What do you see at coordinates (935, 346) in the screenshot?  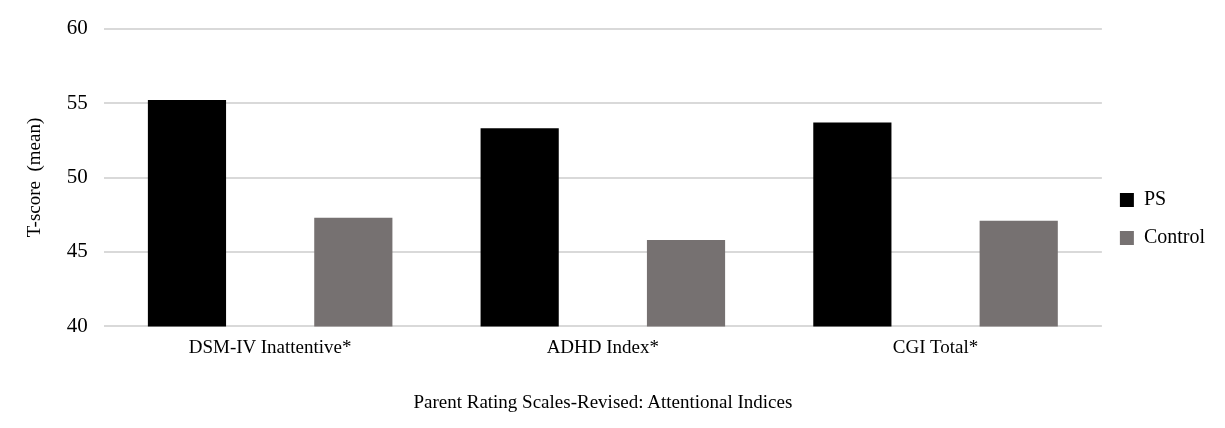 I see `x-tick-label: CGI Total*` at bounding box center [935, 346].